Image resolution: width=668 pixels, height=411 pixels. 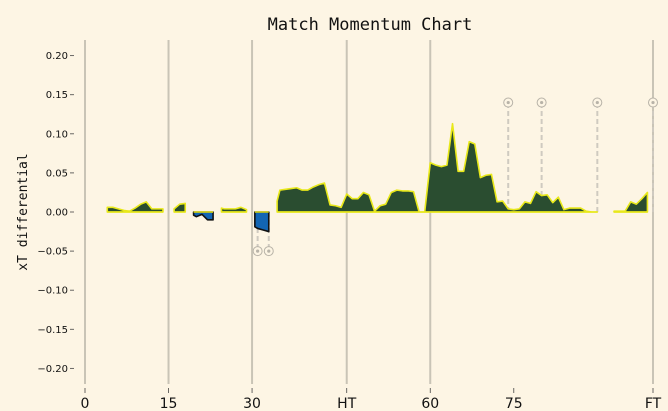 I want to click on y-tick-label: 0.10, so click(x=57, y=134).